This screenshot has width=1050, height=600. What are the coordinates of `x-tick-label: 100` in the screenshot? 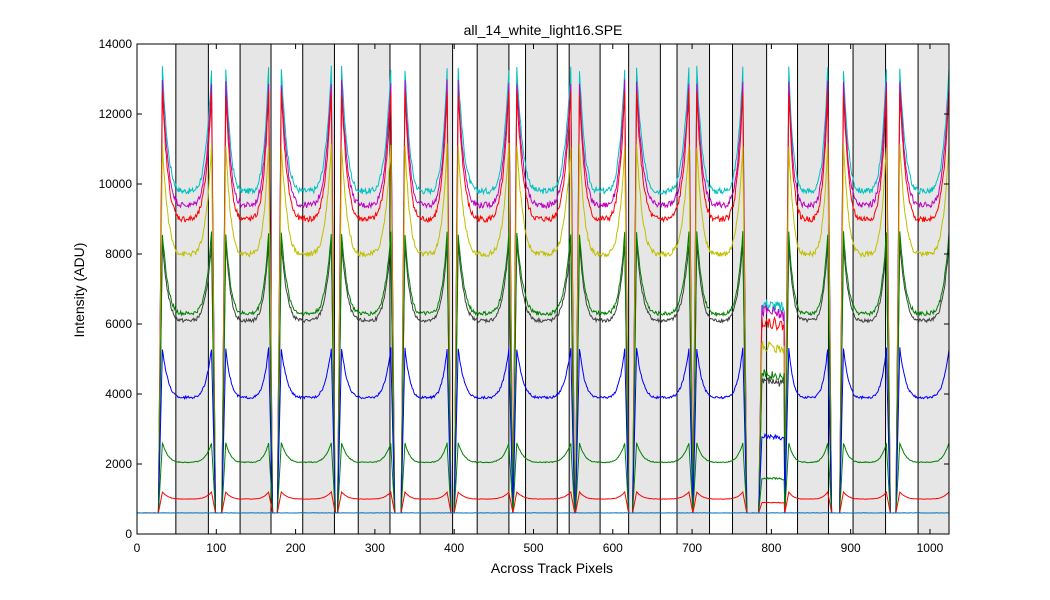 It's located at (216, 548).